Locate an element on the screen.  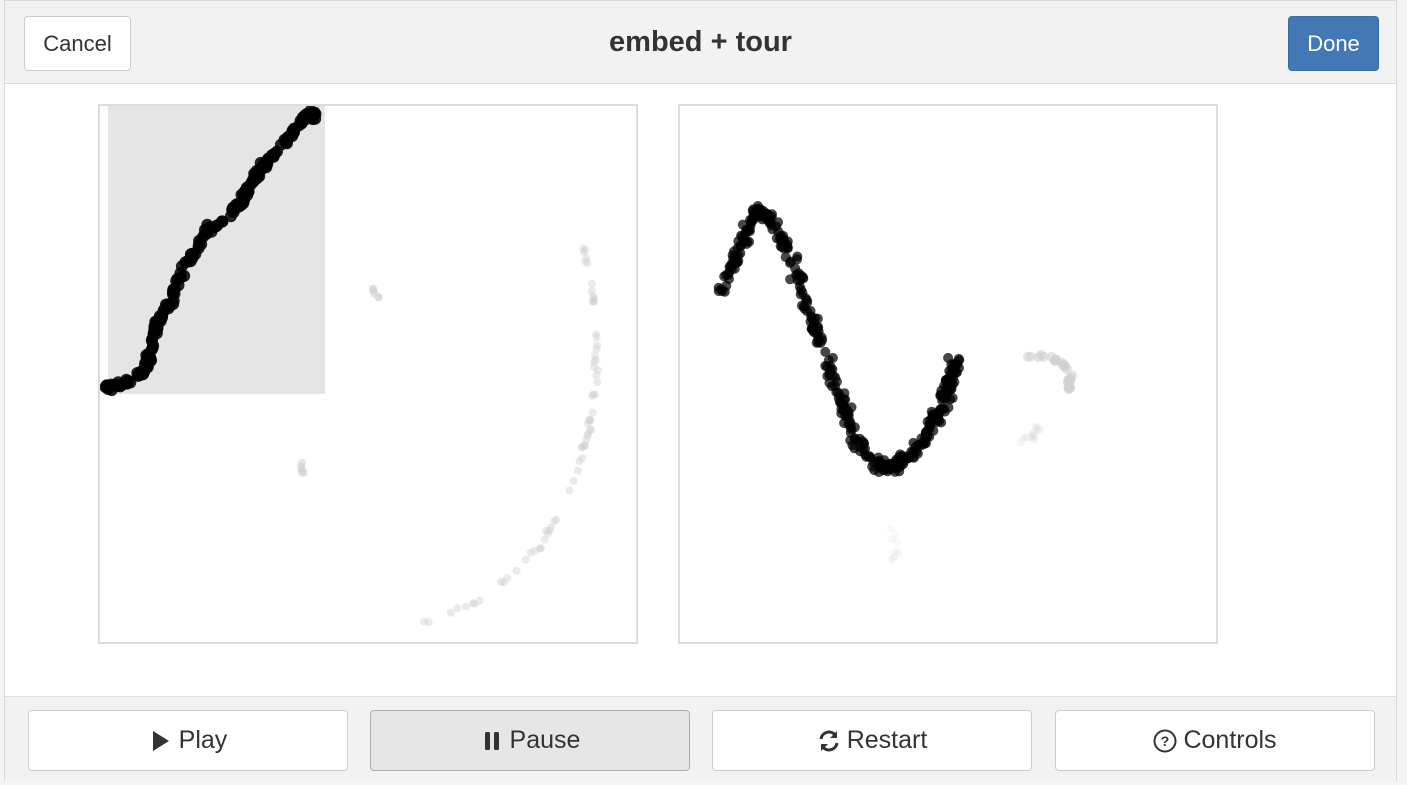
brush-rect is located at coordinates (216, 250).